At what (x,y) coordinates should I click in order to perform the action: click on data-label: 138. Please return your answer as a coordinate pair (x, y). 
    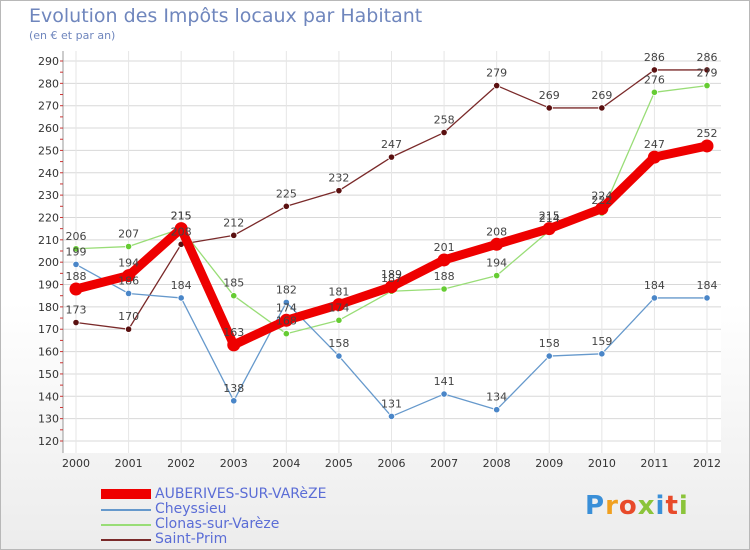
    Looking at the image, I should click on (233, 388).